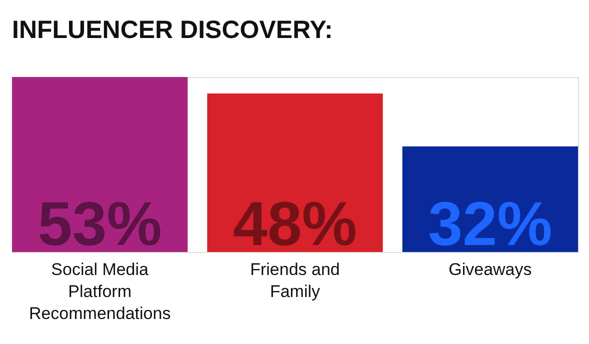 This screenshot has width=589, height=344. What do you see at coordinates (99, 291) in the screenshot?
I see `x-tick-label: Social Media Platform Recommendations` at bounding box center [99, 291].